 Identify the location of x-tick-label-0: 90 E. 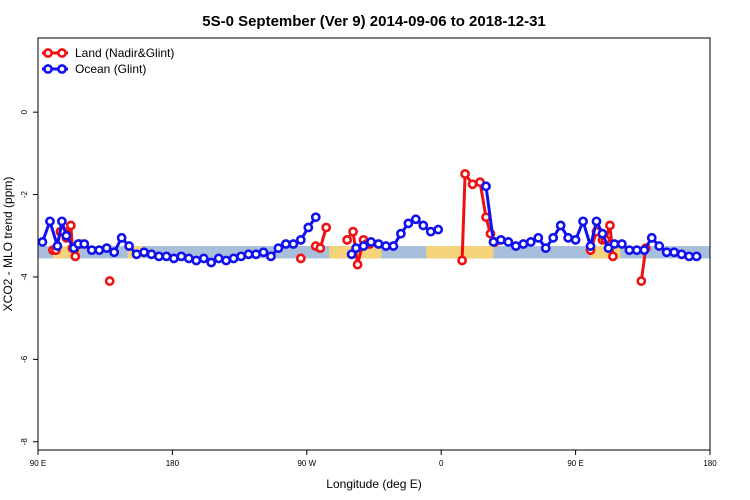
(38, 463).